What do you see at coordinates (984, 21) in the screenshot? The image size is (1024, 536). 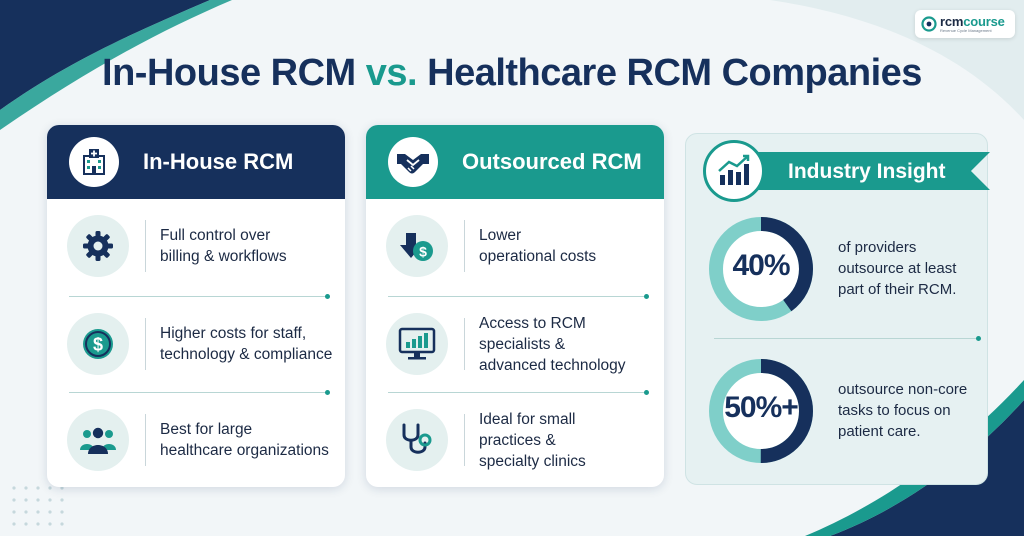 I see `brand-name-suffix: course` at bounding box center [984, 21].